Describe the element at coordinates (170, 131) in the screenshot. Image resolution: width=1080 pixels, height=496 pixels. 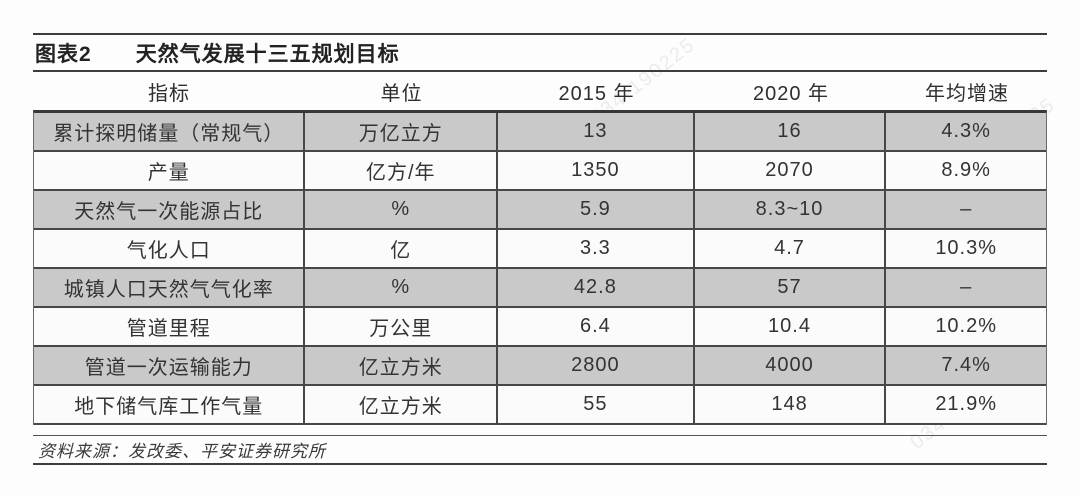
I see `indicator-cell: 累计探明储量（常规气）` at that location.